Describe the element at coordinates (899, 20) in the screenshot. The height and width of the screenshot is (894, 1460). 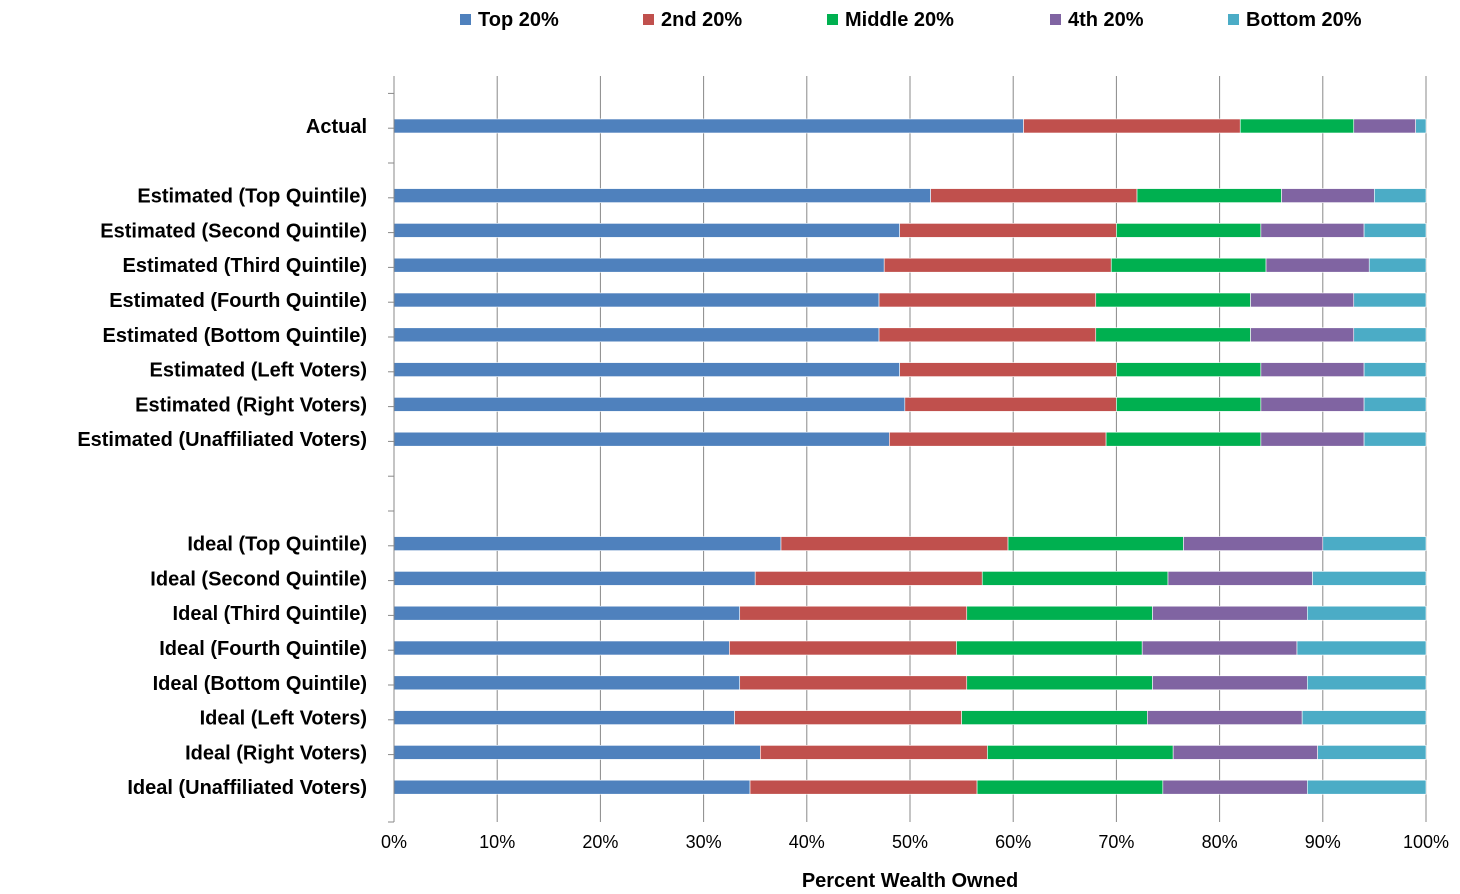
I see `legend-label-middle-20: Middle 20%` at that location.